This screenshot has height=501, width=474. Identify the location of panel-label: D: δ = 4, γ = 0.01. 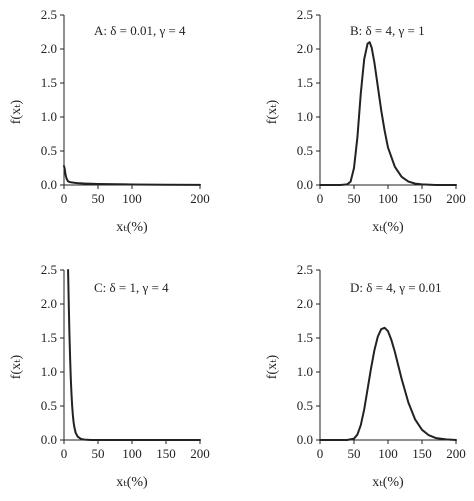
(396, 287).